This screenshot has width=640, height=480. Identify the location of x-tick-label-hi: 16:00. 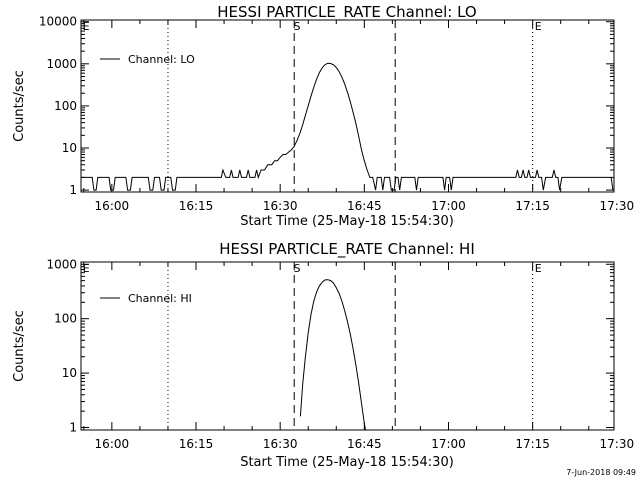
(112, 444).